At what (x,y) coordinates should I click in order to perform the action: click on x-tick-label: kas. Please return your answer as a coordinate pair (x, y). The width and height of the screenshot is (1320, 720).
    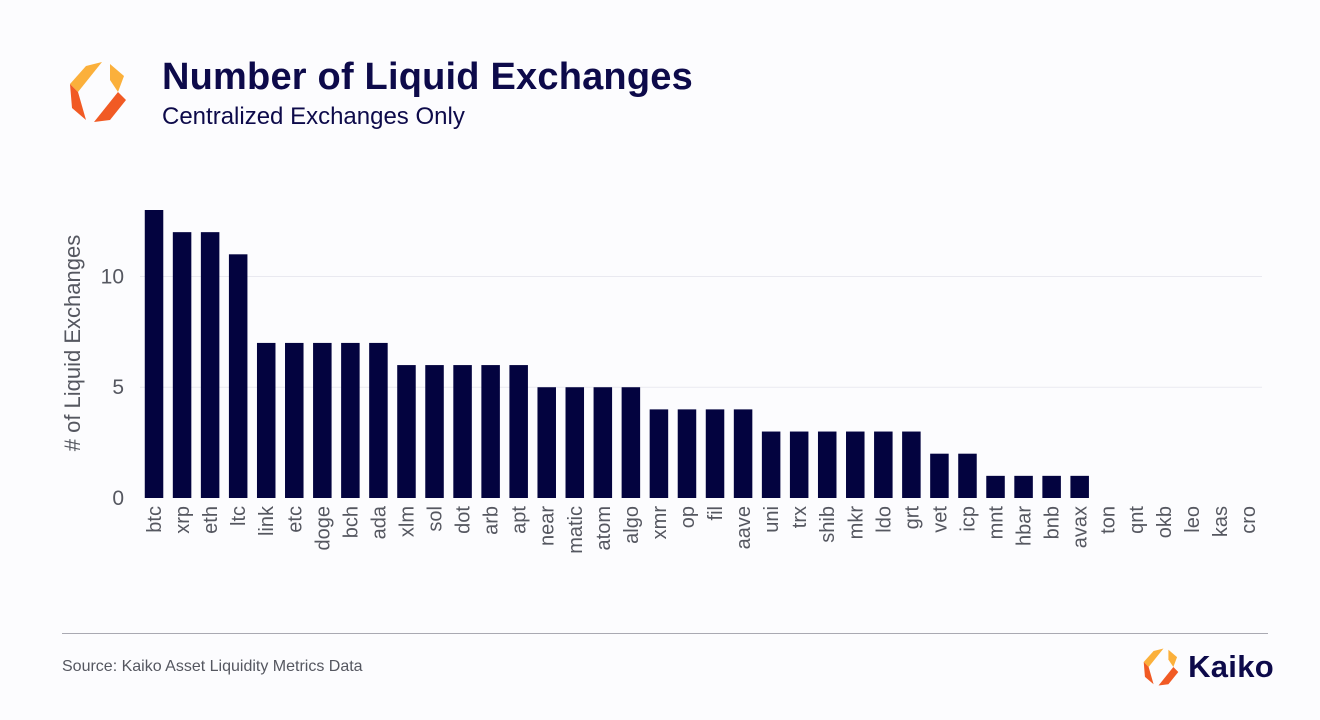
    Looking at the image, I should click on (1221, 521).